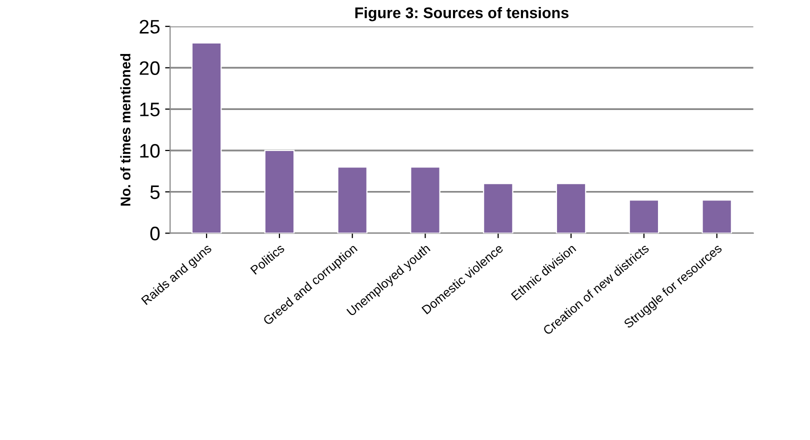  Describe the element at coordinates (125, 130) in the screenshot. I see `y-axis-title: No. of times mentioned` at that location.